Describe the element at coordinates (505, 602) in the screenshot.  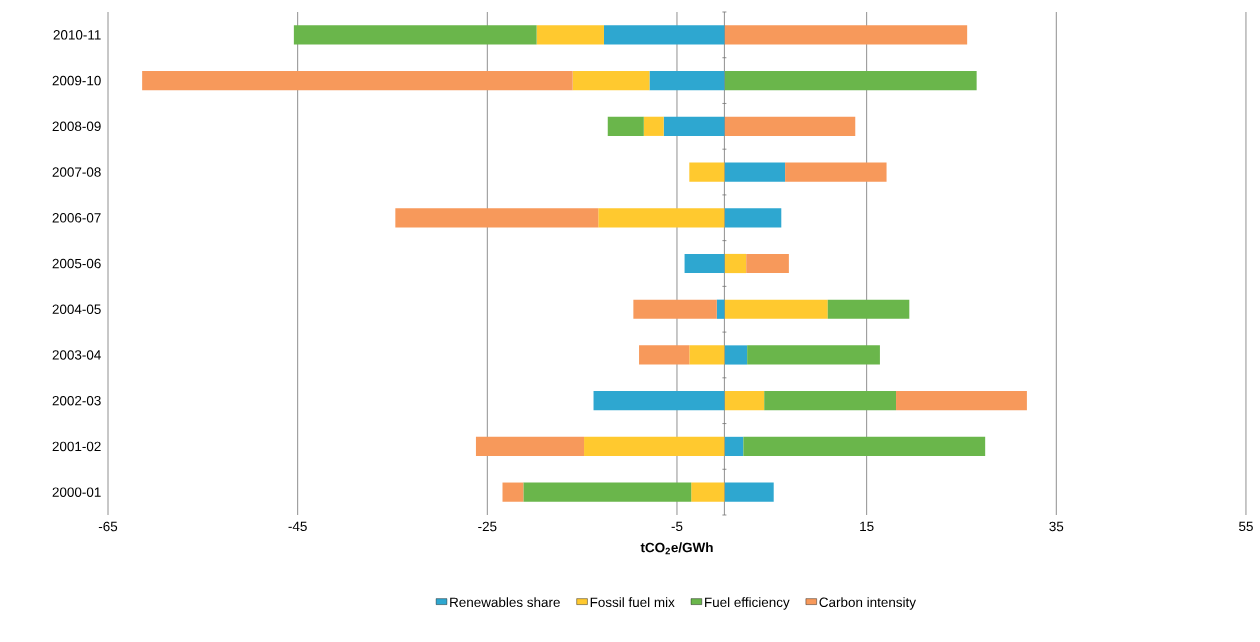
I see `legend-label: Renewables share` at that location.